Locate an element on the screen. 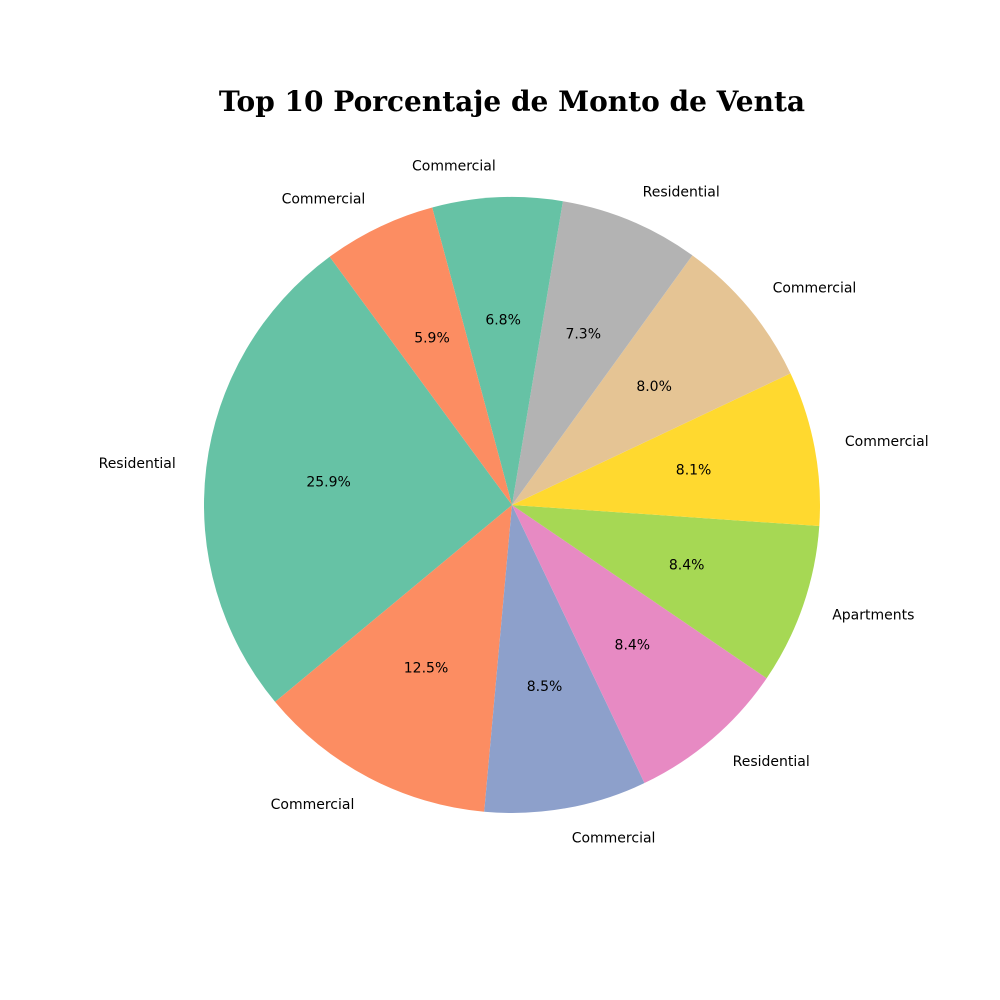  slice-pct-label-9: 6.8% is located at coordinates (503, 320).